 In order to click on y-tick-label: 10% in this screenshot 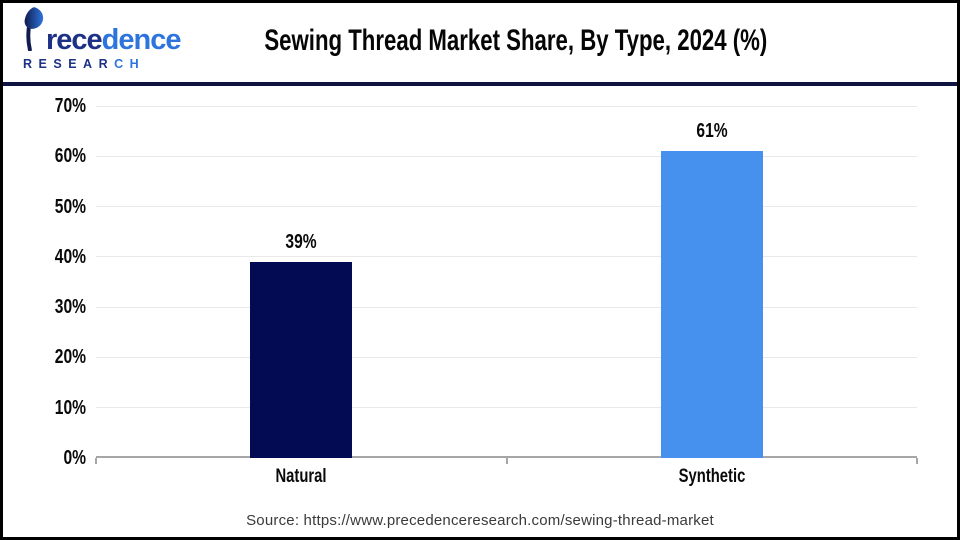, I will do `click(70, 407)`.